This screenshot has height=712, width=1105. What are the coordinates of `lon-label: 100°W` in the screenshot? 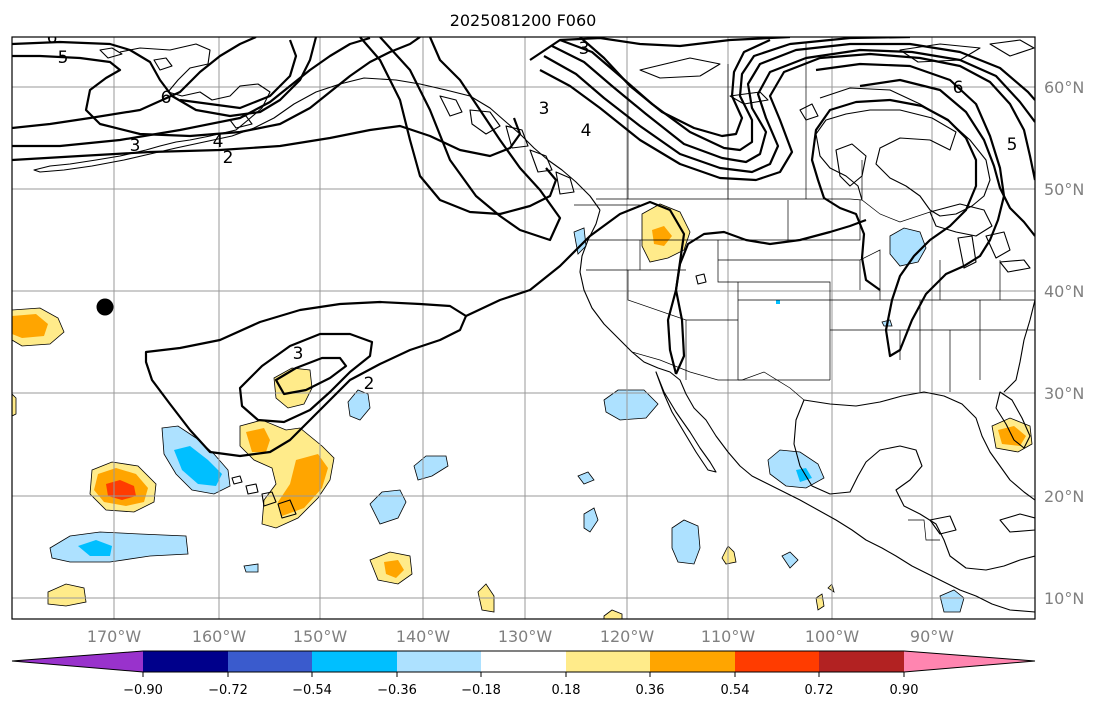 It's located at (832, 636).